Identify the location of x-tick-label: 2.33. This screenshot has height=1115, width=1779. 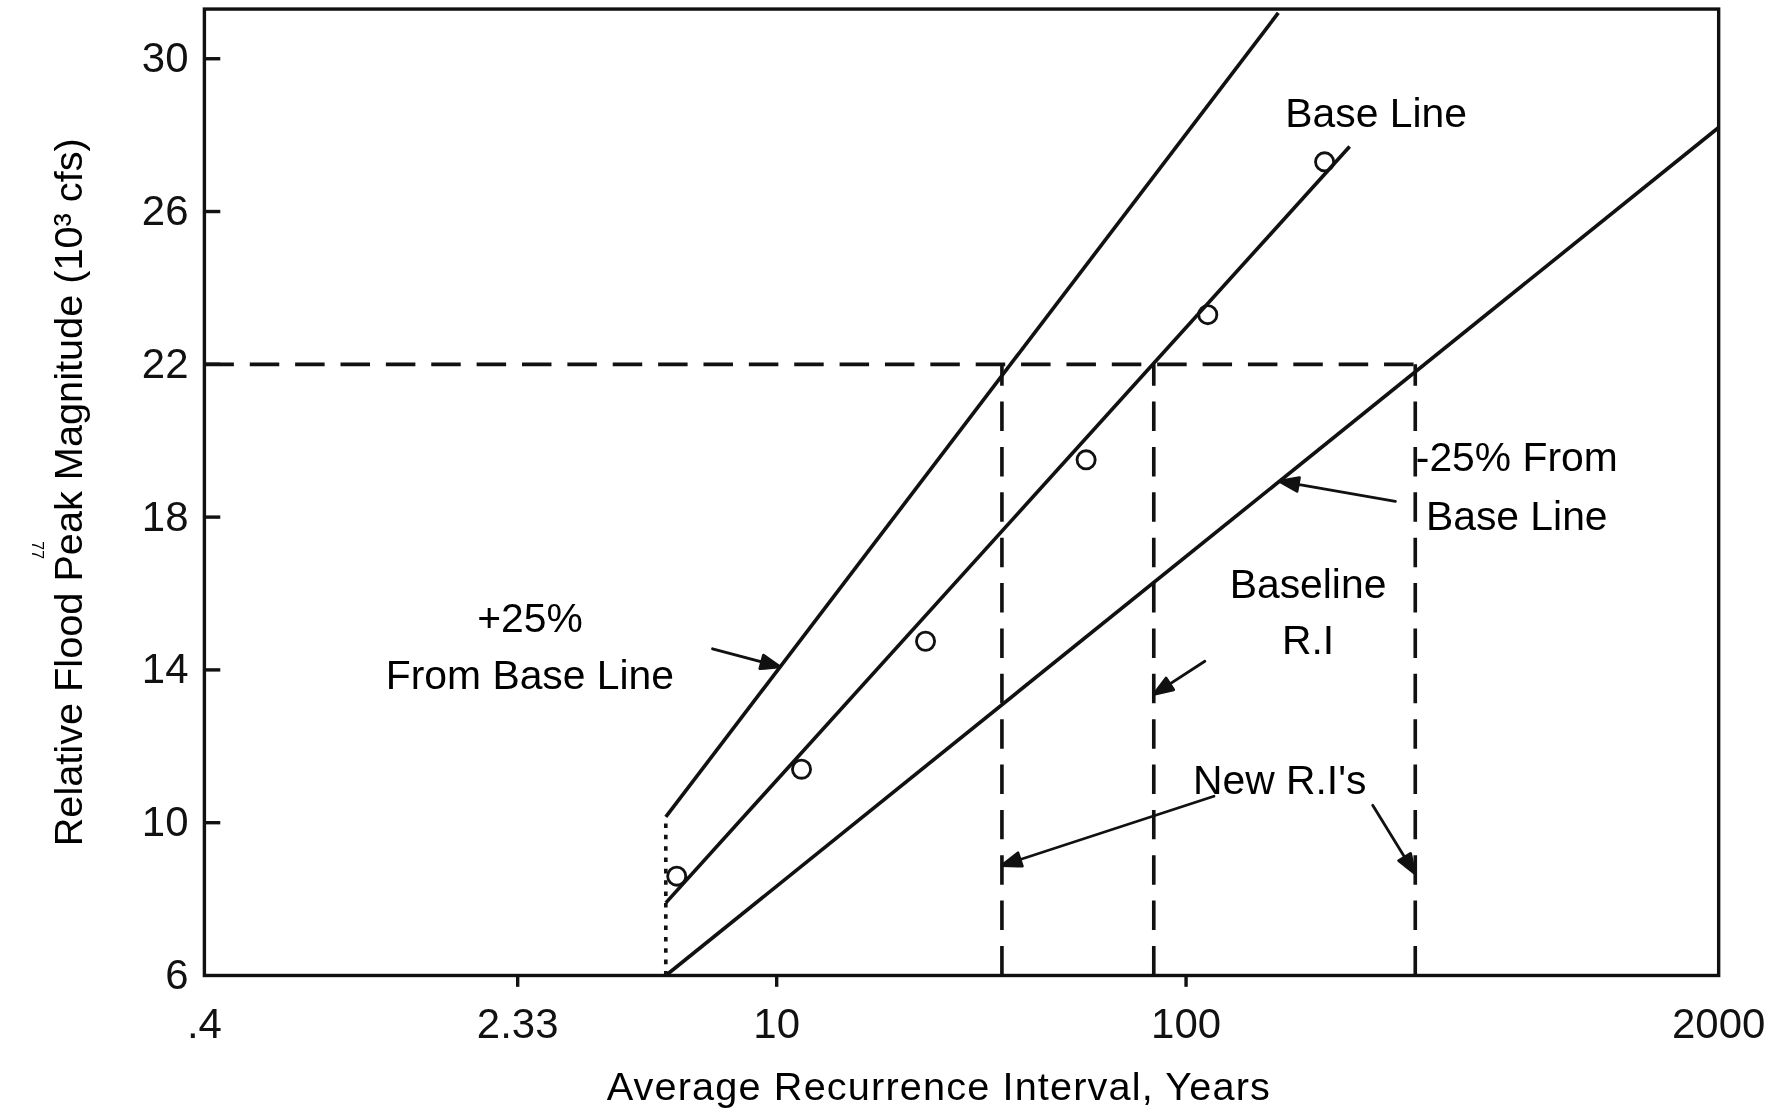
(517, 1023).